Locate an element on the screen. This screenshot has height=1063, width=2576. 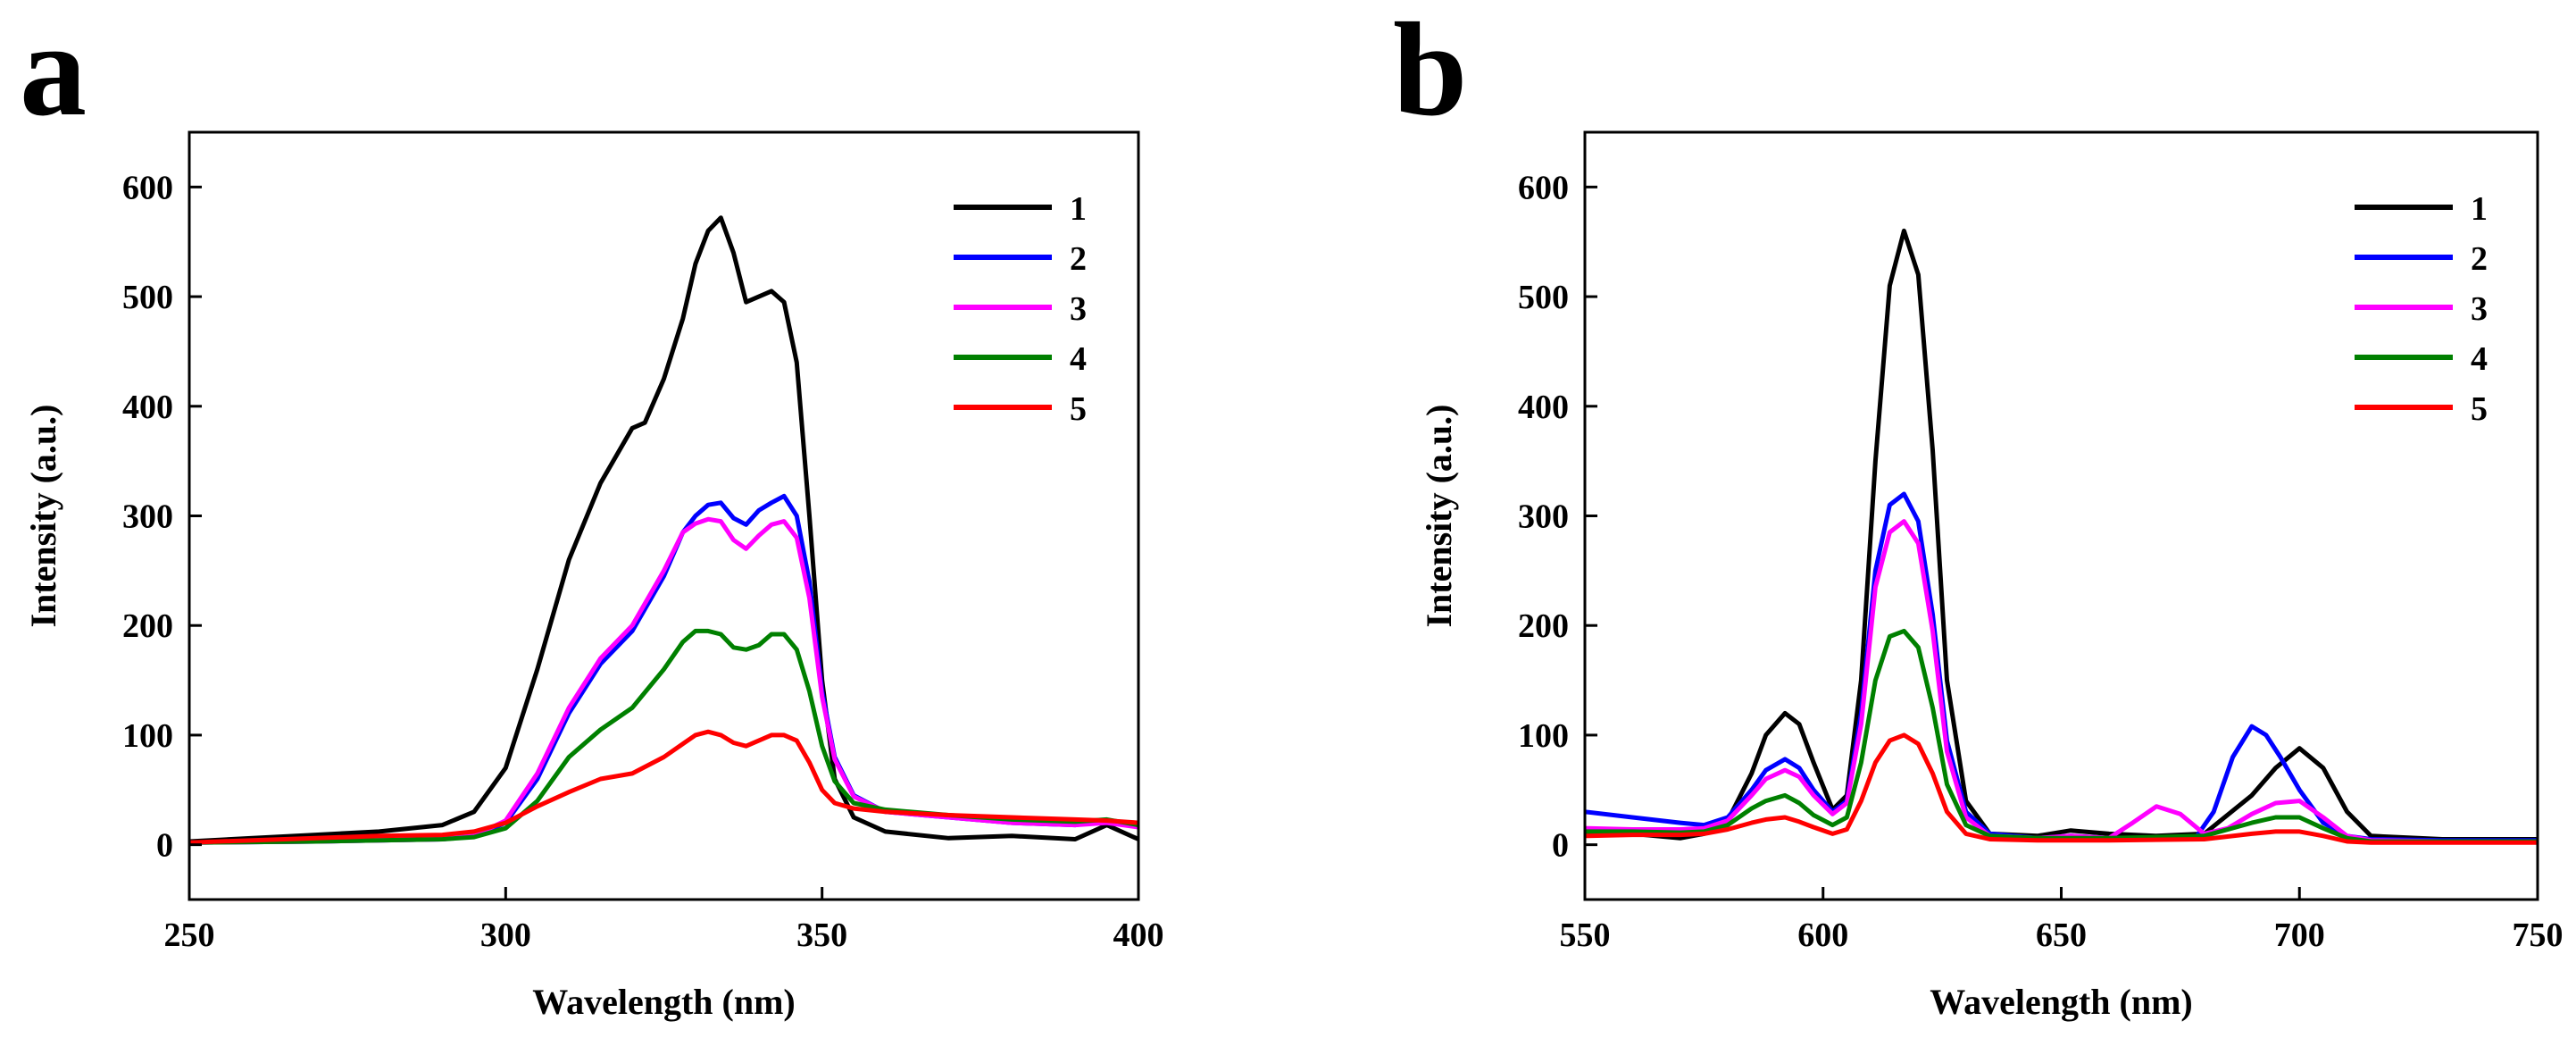
x-tick-label: 650 is located at coordinates (2061, 935).